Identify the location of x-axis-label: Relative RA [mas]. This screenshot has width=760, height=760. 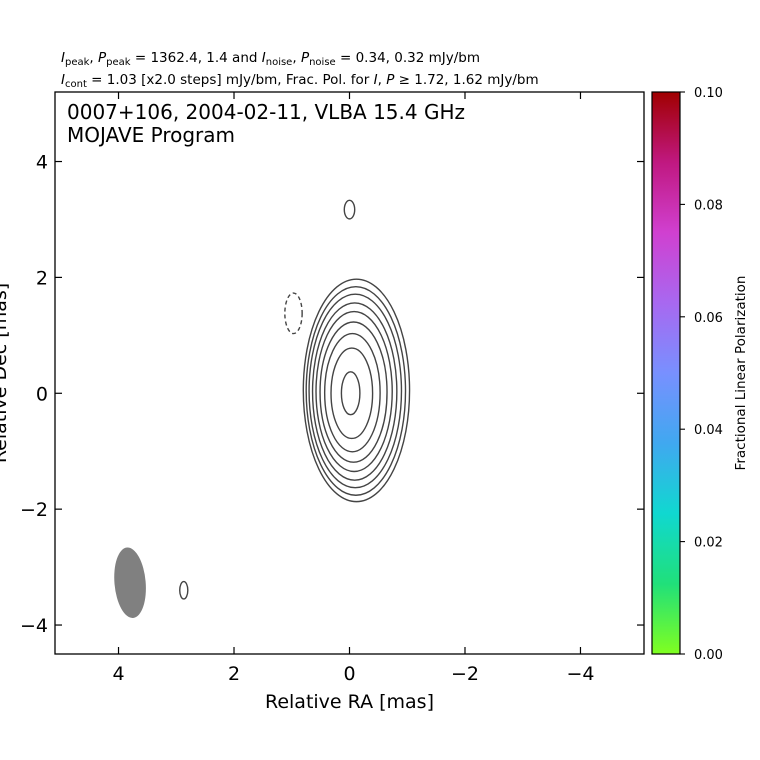
(349, 702).